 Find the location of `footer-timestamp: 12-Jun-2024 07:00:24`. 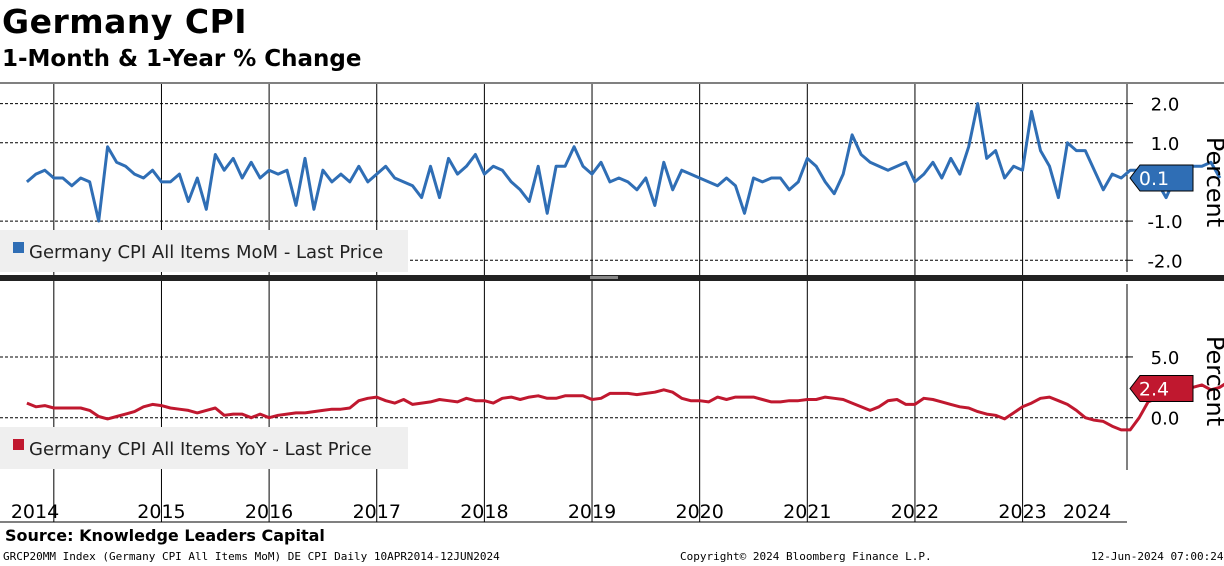

footer-timestamp: 12-Jun-2024 07:00:24 is located at coordinates (1157, 556).